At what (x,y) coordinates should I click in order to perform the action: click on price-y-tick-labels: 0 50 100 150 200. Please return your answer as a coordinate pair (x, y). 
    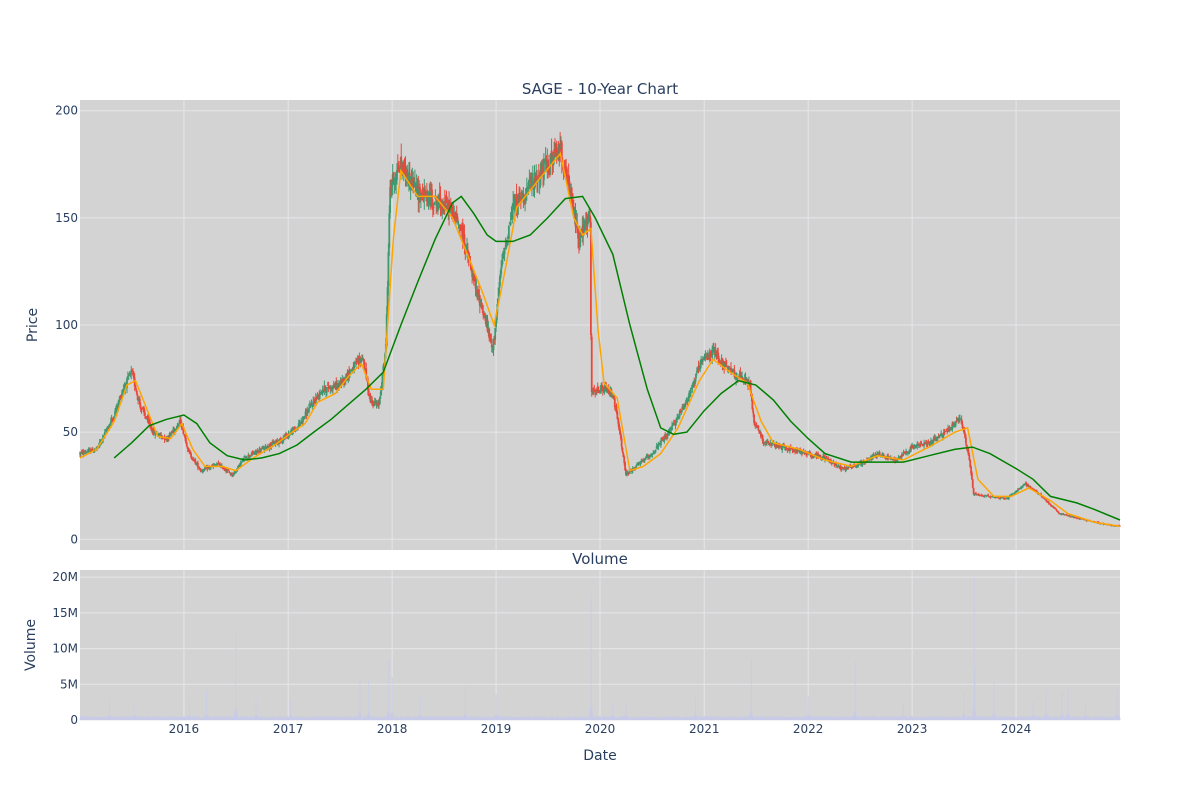
    Looking at the image, I should click on (66, 325).